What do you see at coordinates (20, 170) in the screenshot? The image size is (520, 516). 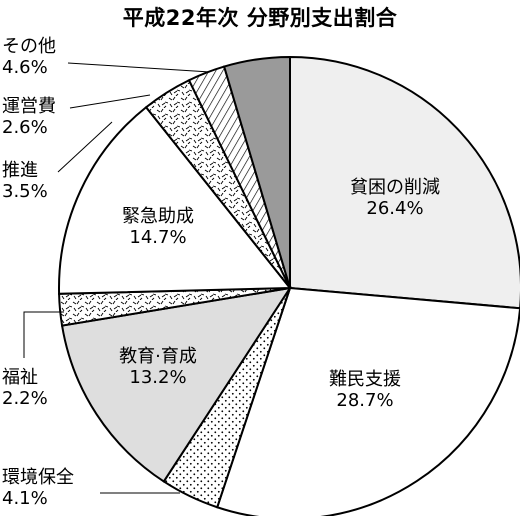 I see `slice-label: 推進` at bounding box center [20, 170].